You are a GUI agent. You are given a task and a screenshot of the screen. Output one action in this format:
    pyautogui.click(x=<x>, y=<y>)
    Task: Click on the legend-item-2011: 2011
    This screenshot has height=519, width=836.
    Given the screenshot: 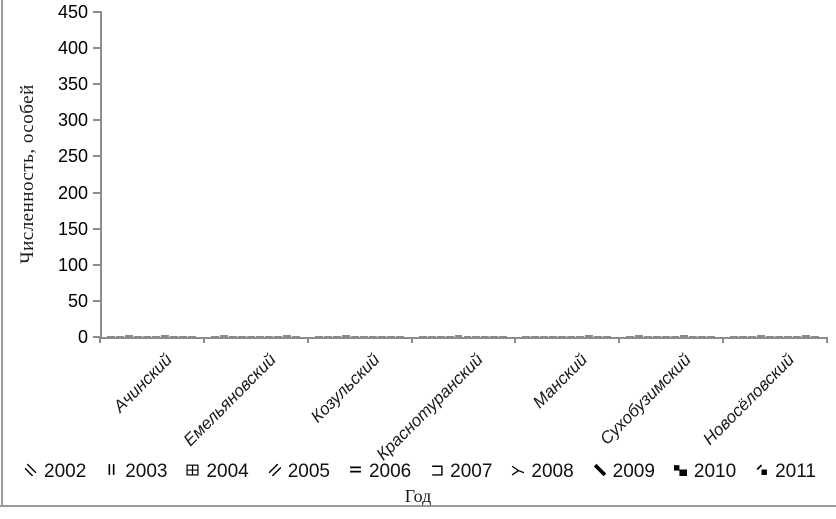 What is the action you would take?
    pyautogui.click(x=785, y=472)
    